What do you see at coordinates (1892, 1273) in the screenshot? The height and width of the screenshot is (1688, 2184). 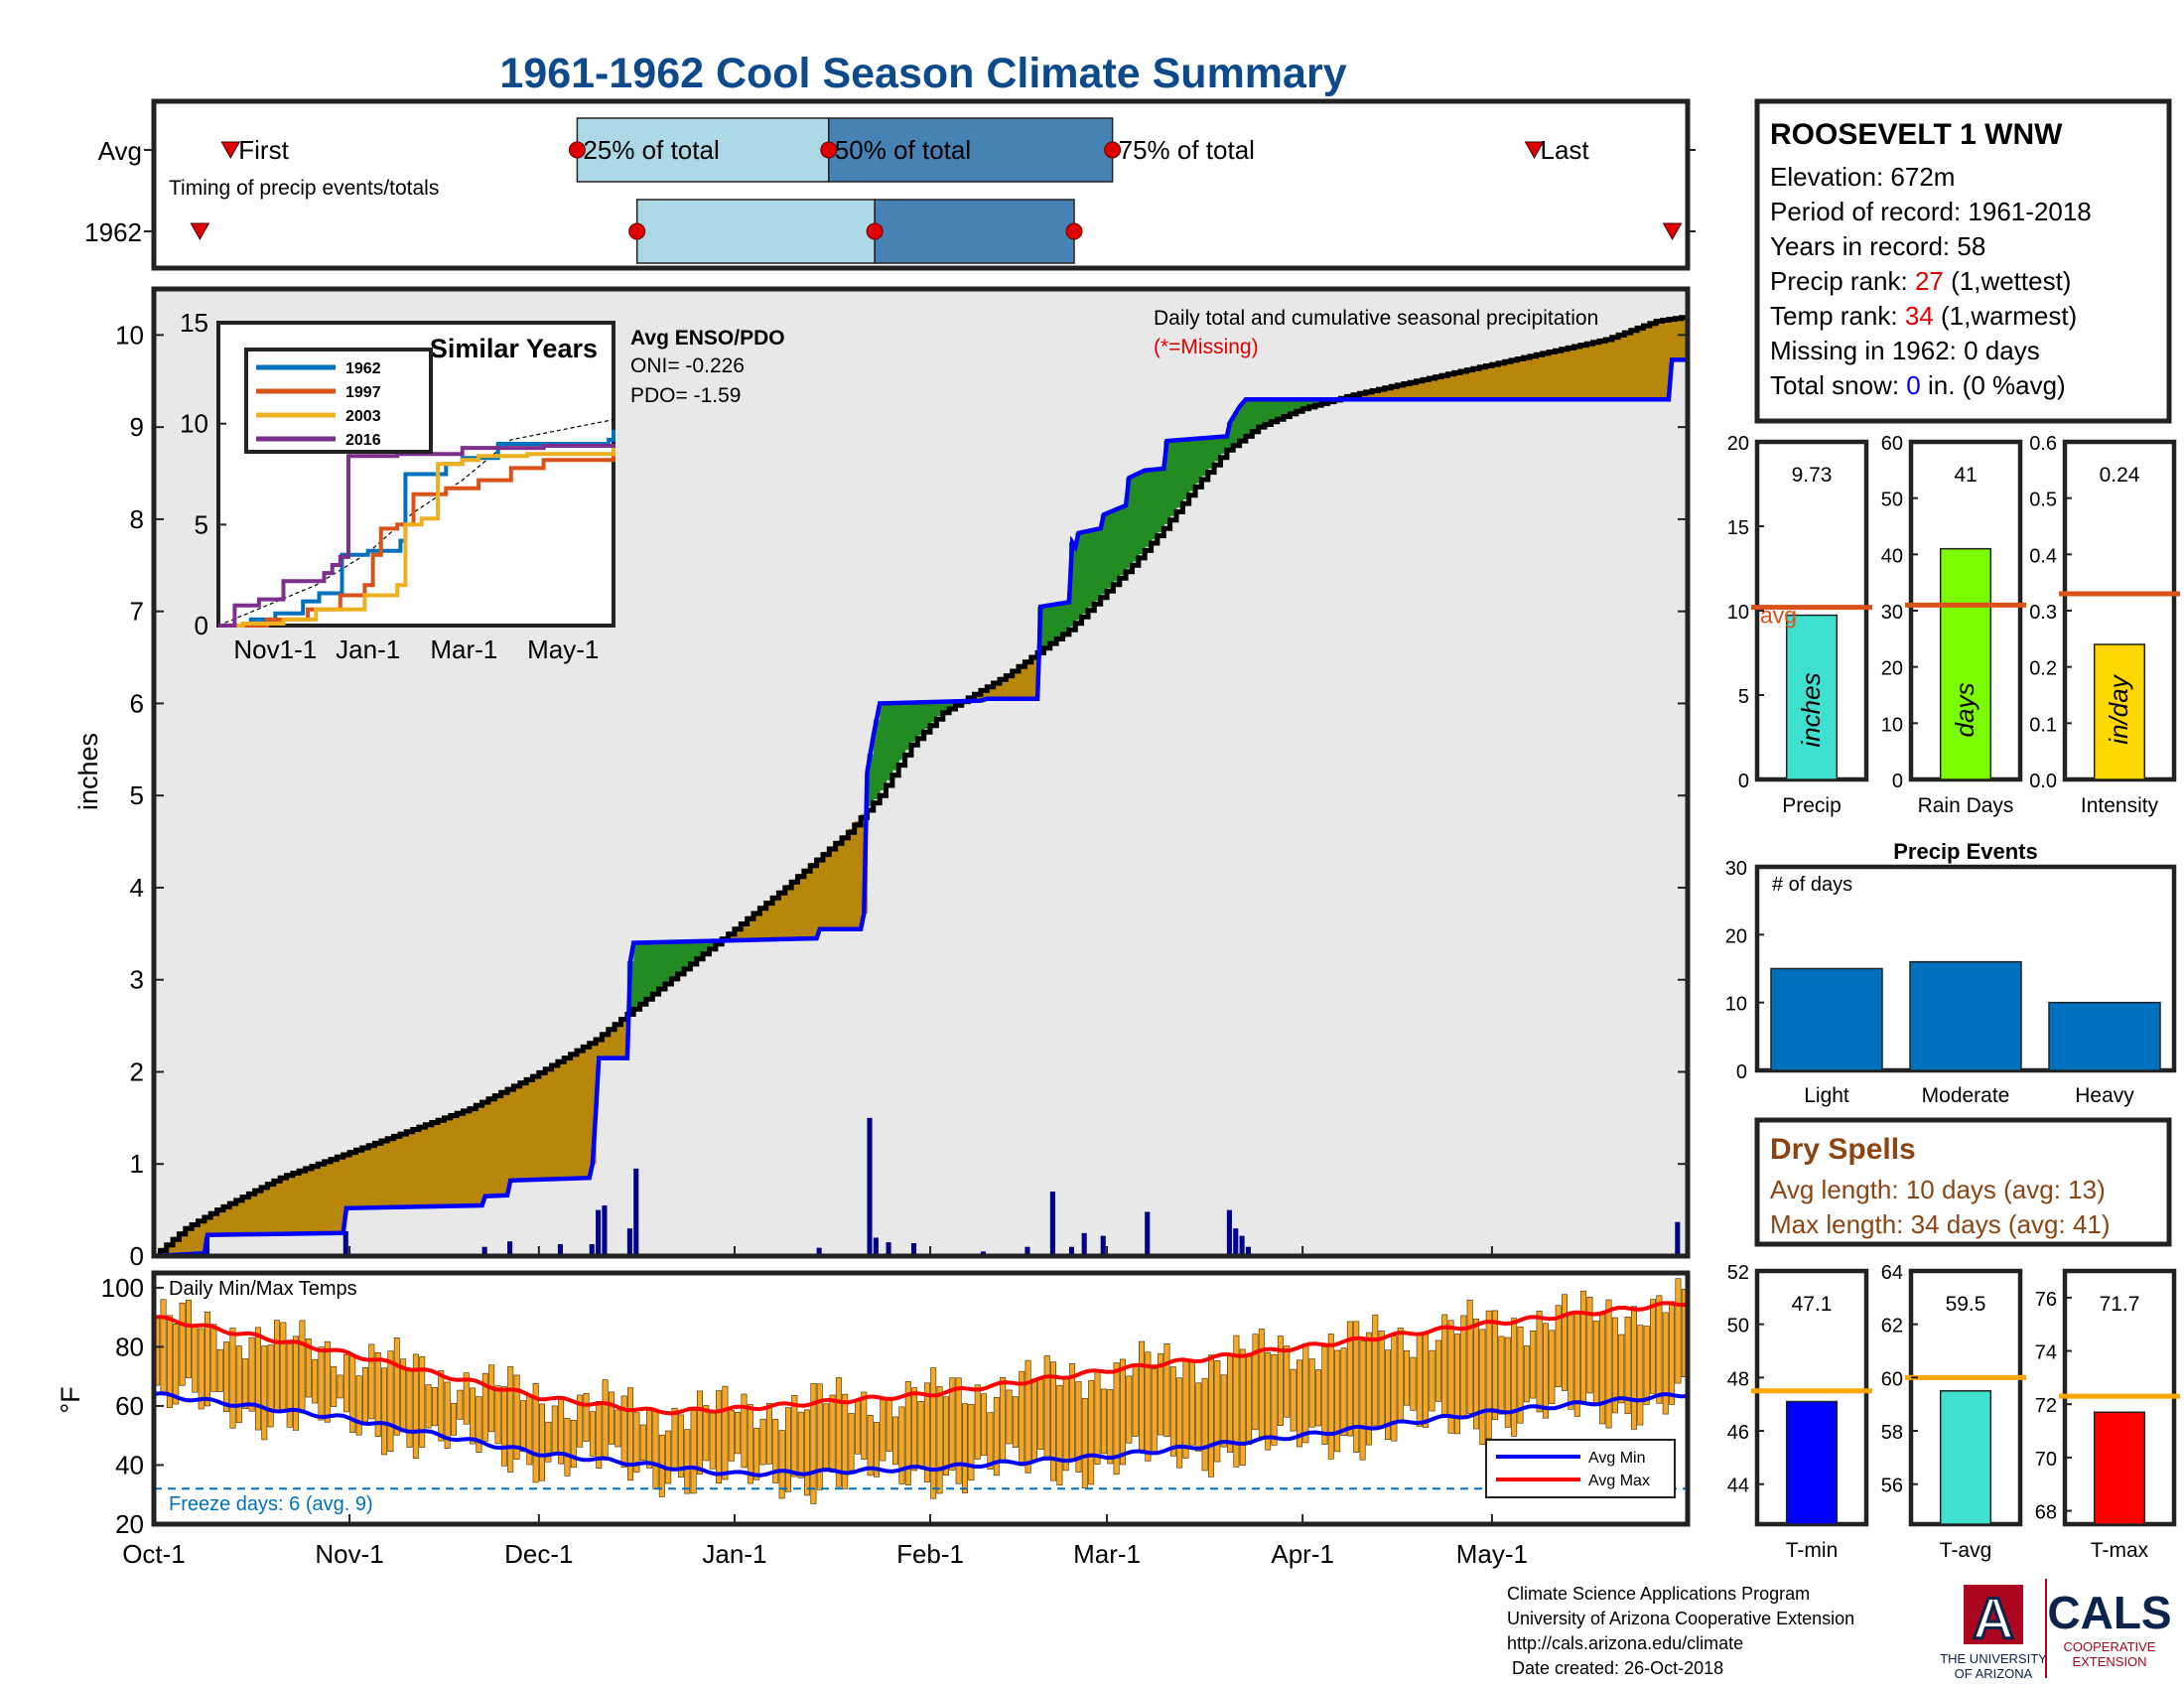 I see `t-avg-y-tick-label: 64` at bounding box center [1892, 1273].